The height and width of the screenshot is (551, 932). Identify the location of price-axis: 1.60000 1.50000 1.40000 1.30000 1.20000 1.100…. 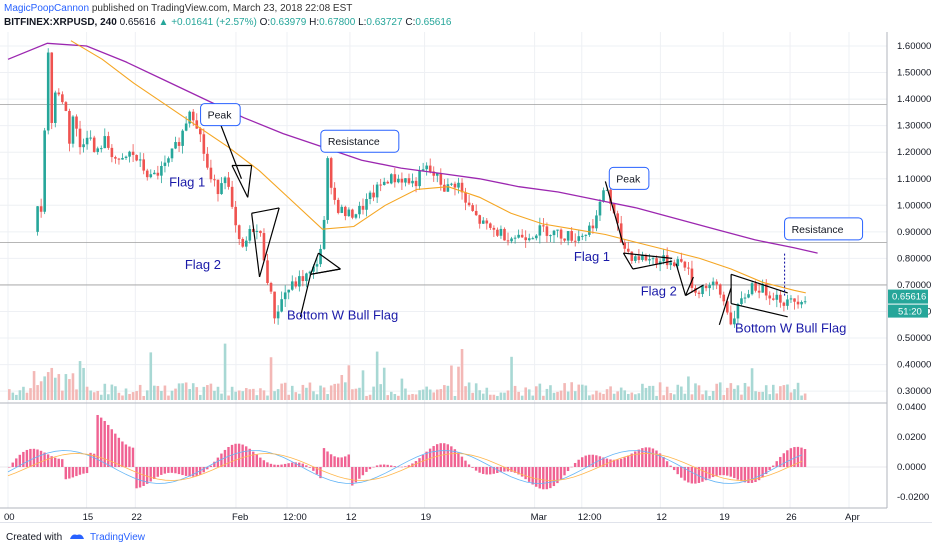
(909, 219).